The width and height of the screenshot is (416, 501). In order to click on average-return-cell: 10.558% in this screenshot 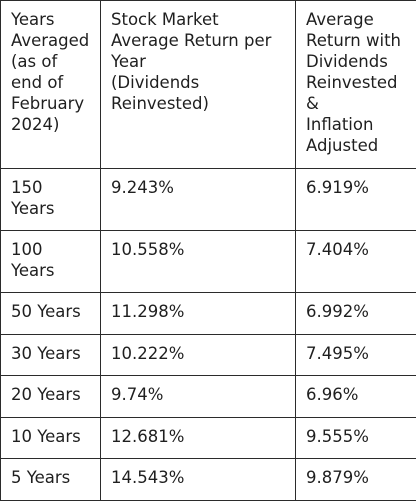, I will do `click(198, 262)`.